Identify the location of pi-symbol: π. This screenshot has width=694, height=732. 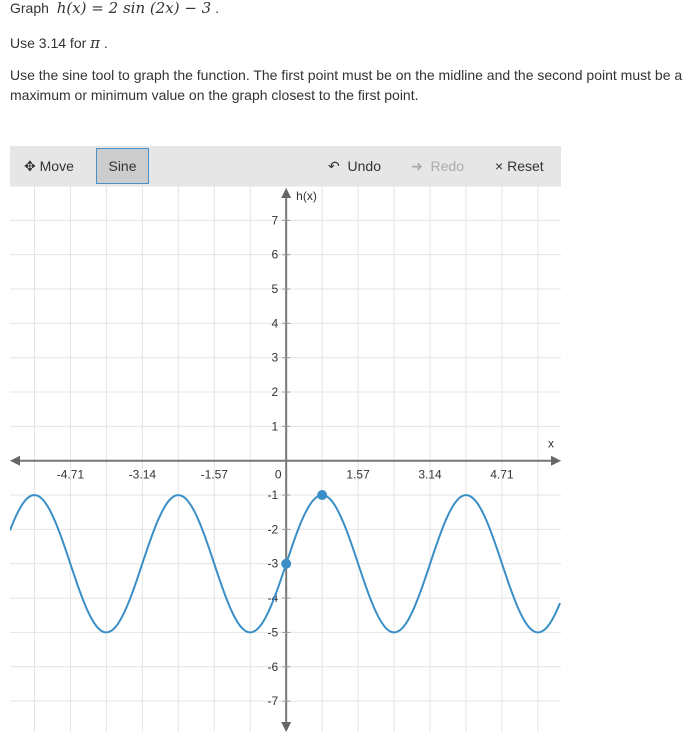
(95, 43).